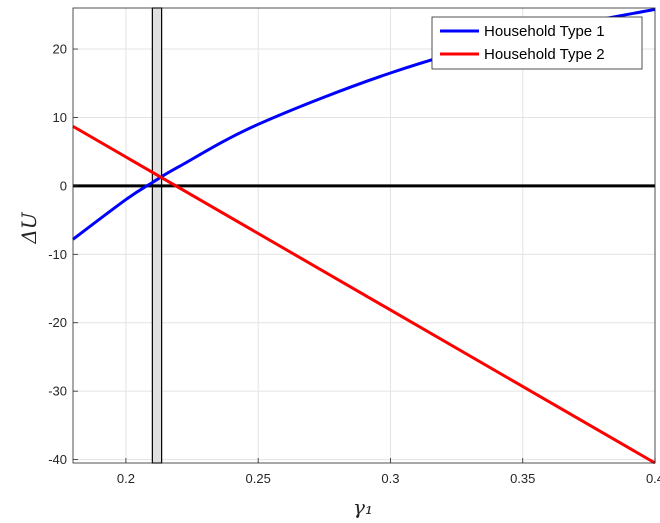  What do you see at coordinates (57, 459) in the screenshot?
I see `y-tick-label: -40` at bounding box center [57, 459].